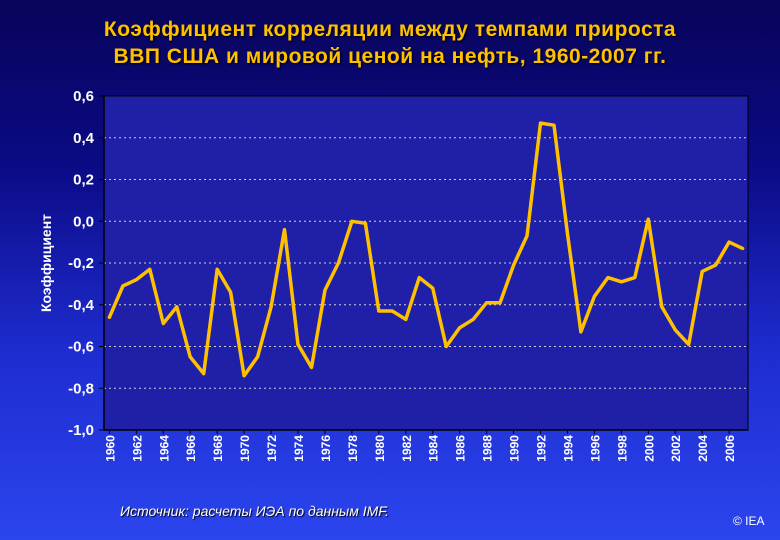  Describe the element at coordinates (81, 388) in the screenshot. I see `y-tick-label: -0,8` at that location.